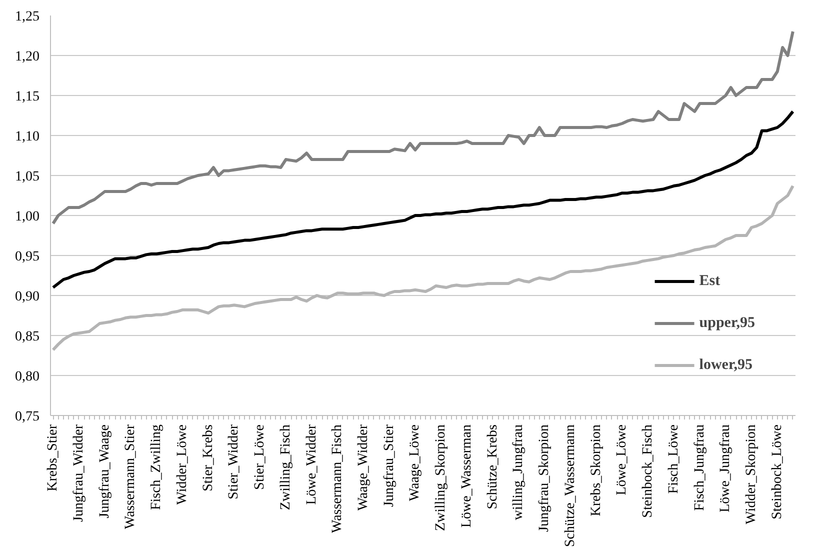  Describe the element at coordinates (727, 323) in the screenshot. I see `legend-label: upper,95` at that location.